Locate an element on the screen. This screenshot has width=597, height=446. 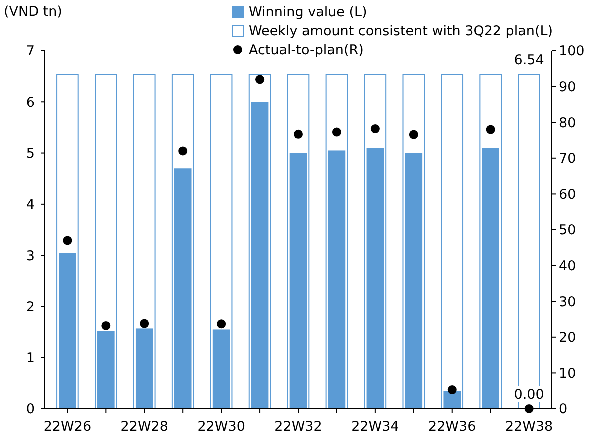
x-tick-label: 22W28 is located at coordinates (144, 427).